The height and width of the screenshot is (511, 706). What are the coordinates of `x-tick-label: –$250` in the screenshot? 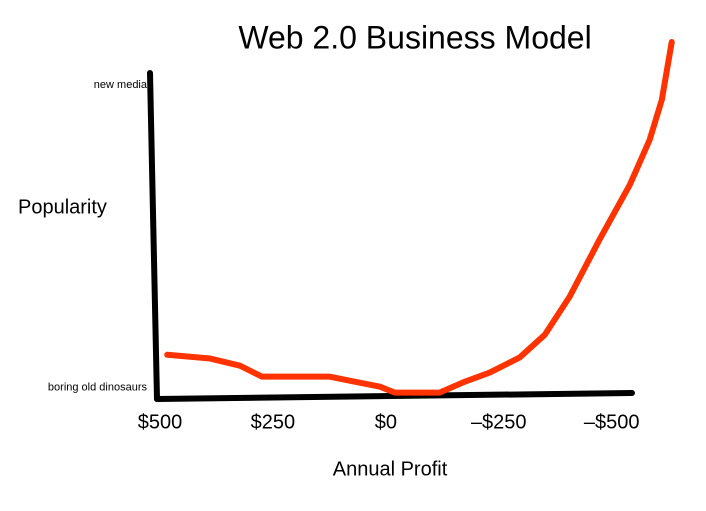 It's located at (499, 422).